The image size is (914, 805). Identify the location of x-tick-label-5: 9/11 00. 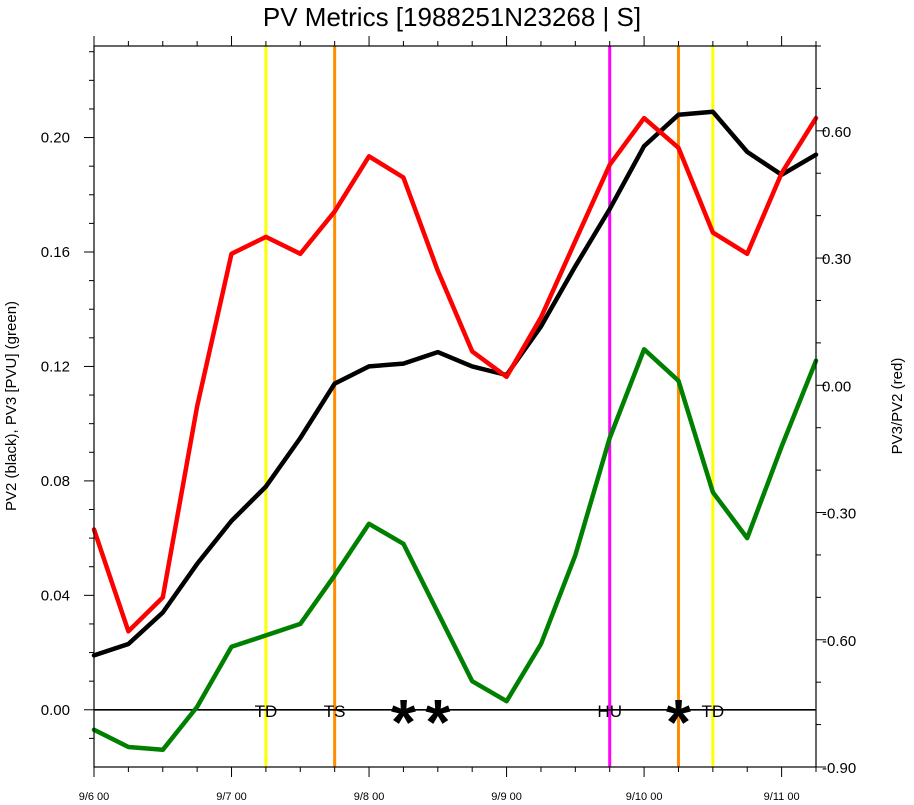
(782, 797).